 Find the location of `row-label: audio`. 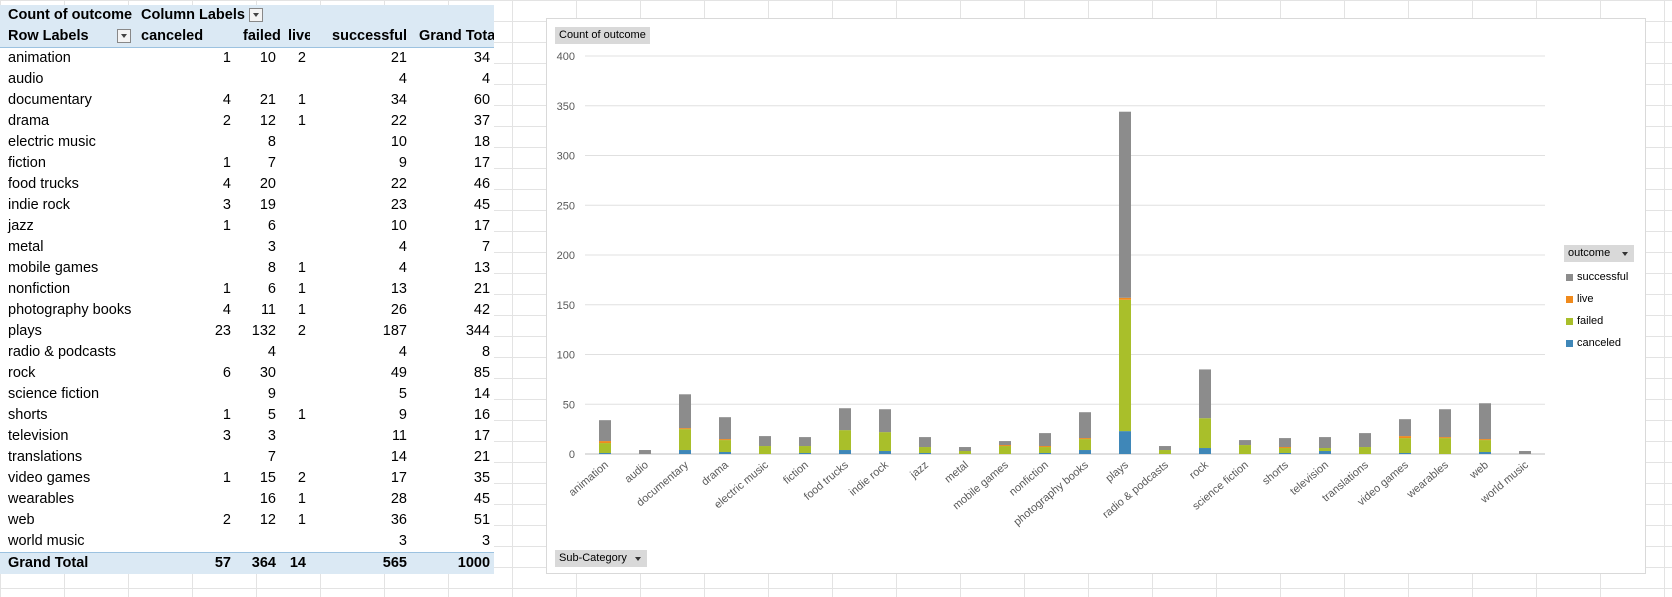

row-label: audio is located at coordinates (26, 79).